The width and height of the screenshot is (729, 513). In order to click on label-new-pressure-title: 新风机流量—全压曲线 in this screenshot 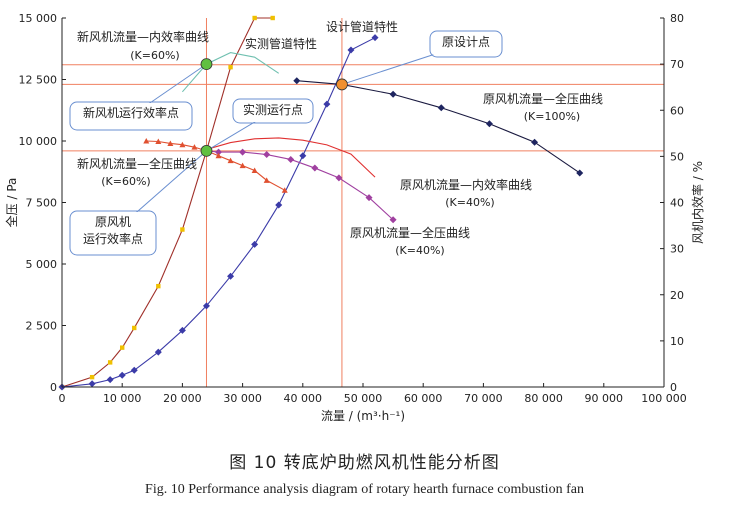, I will do `click(137, 163)`.